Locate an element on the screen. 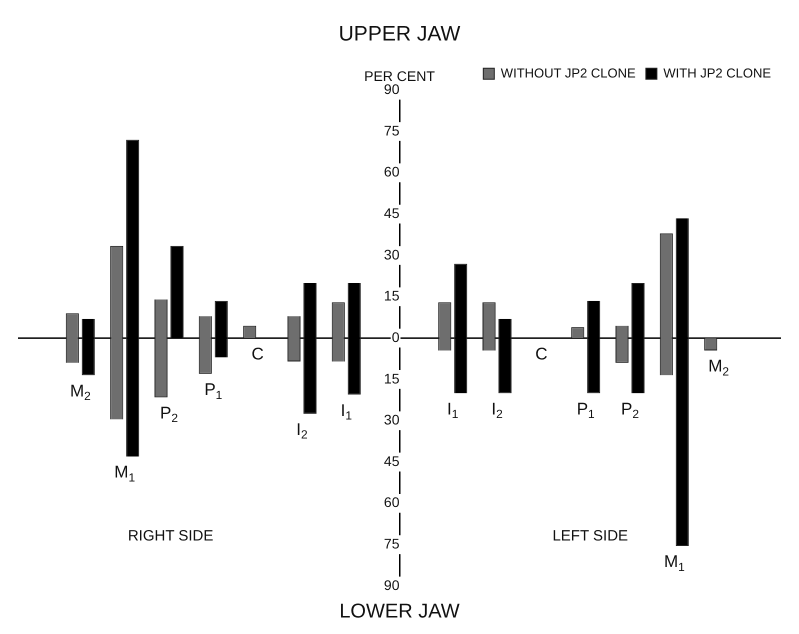 Image resolution: width=799 pixels, height=634 pixels. legend-label: WITHOUT JP2 CLONE is located at coordinates (568, 72).